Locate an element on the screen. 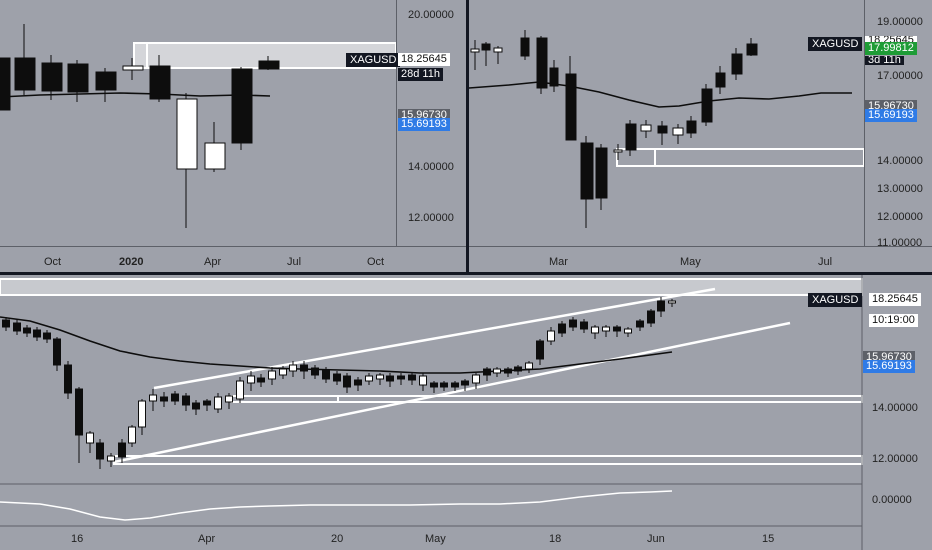 This screenshot has height=550, width=932. y-tick: 19.00000 is located at coordinates (900, 22).